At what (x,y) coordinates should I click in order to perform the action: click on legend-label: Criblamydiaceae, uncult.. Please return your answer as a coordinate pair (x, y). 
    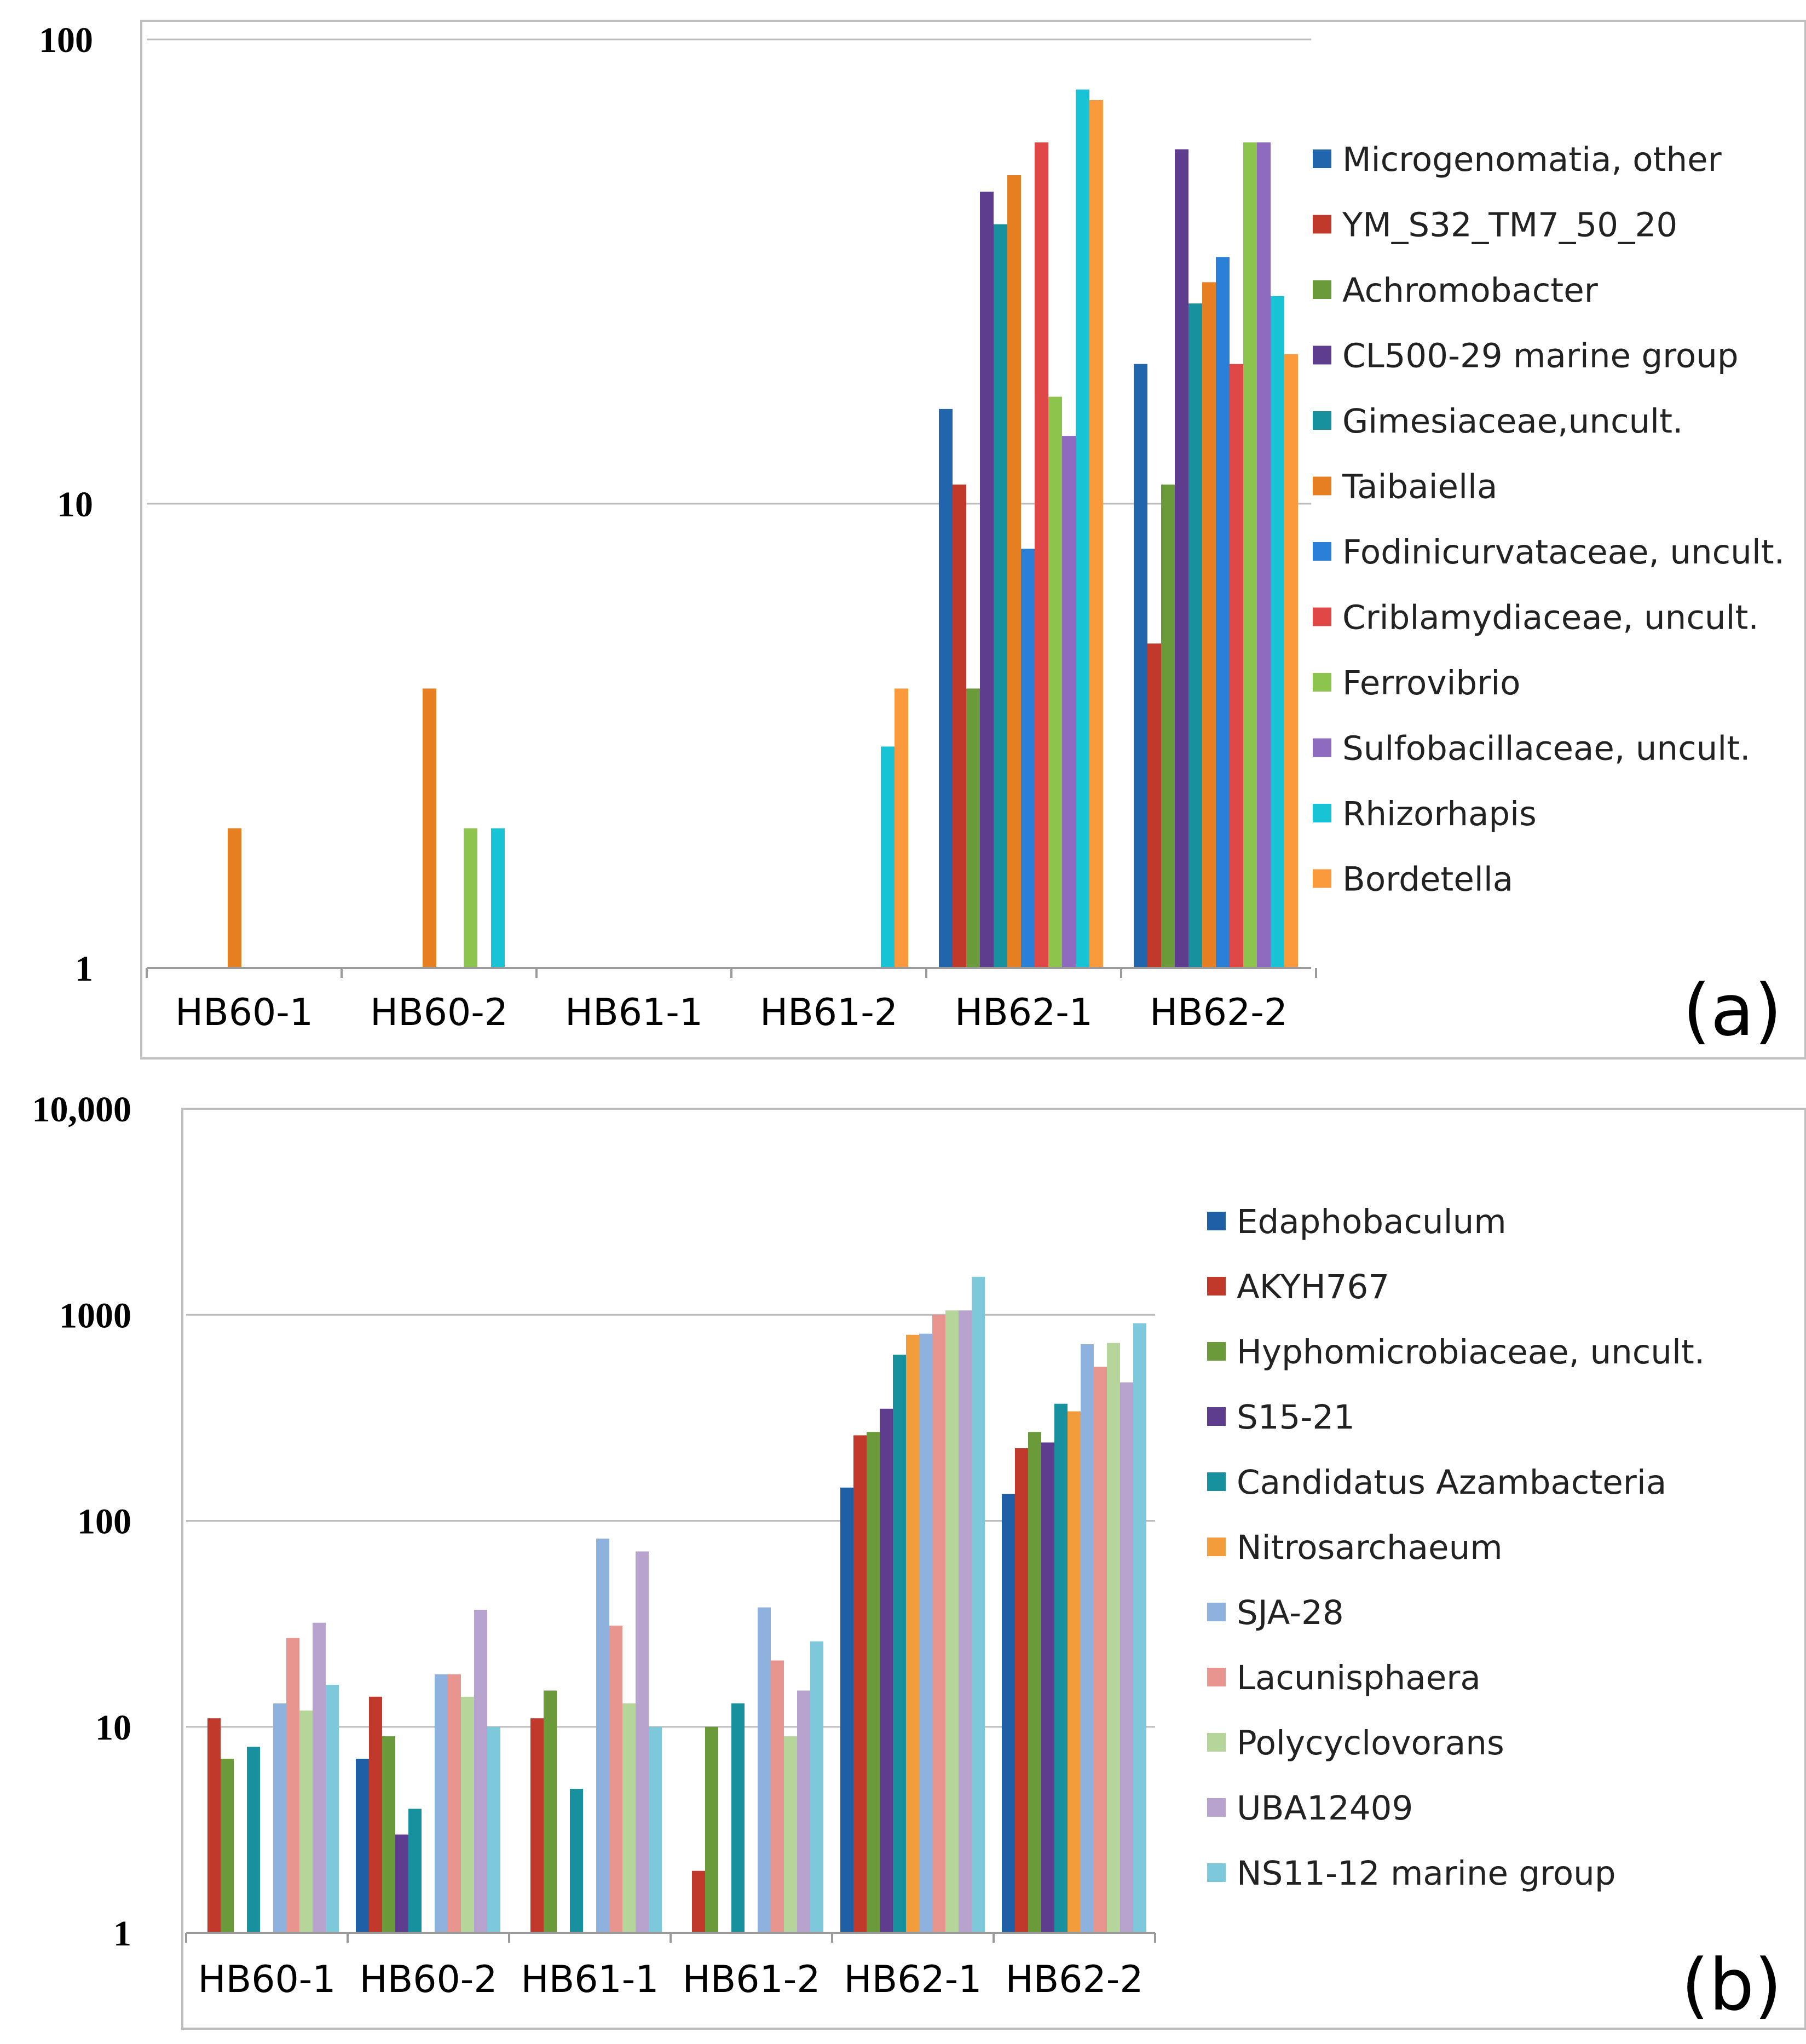
    Looking at the image, I should click on (1550, 617).